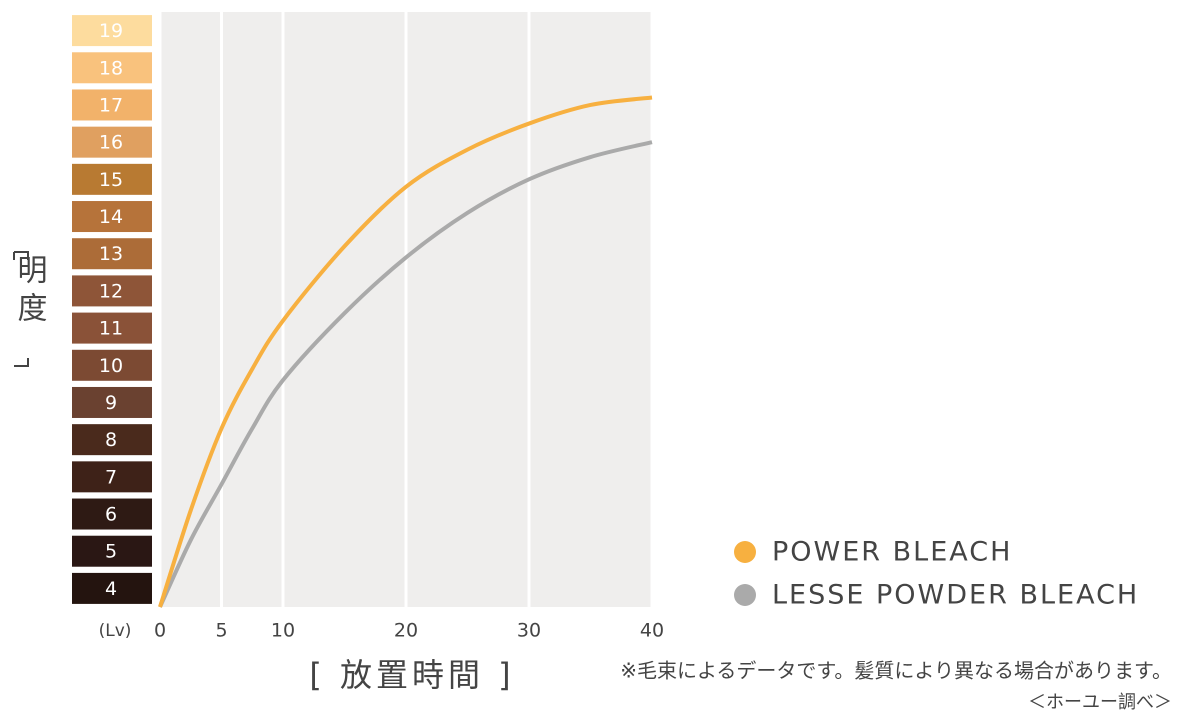 The image size is (1195, 727). I want to click on y-tick-label: 6, so click(111, 515).